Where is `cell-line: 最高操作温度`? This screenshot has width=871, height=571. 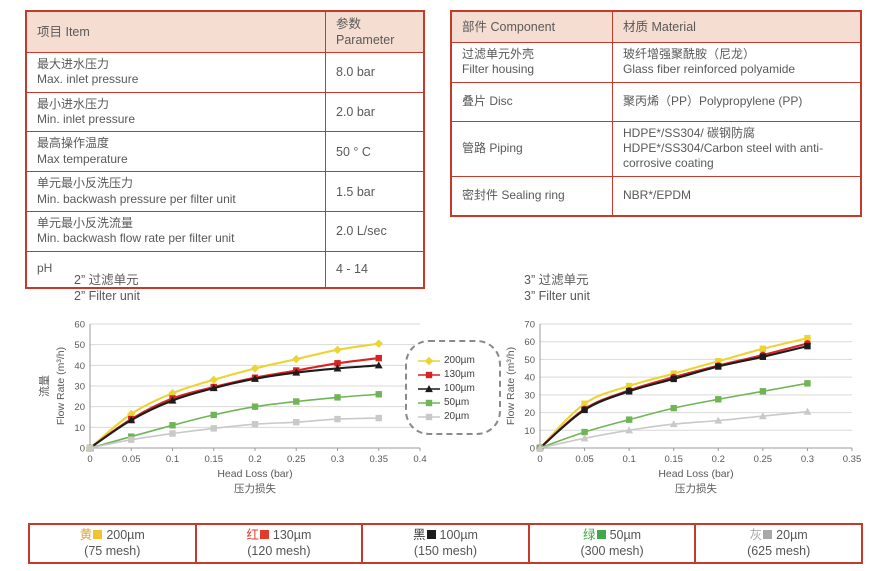
cell-line: 最高操作温度 is located at coordinates (73, 143).